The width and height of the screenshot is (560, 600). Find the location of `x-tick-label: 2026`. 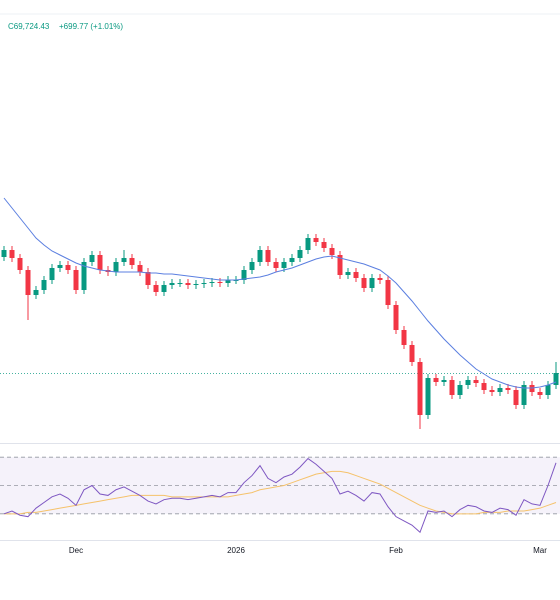

x-tick-label: 2026 is located at coordinates (236, 550).